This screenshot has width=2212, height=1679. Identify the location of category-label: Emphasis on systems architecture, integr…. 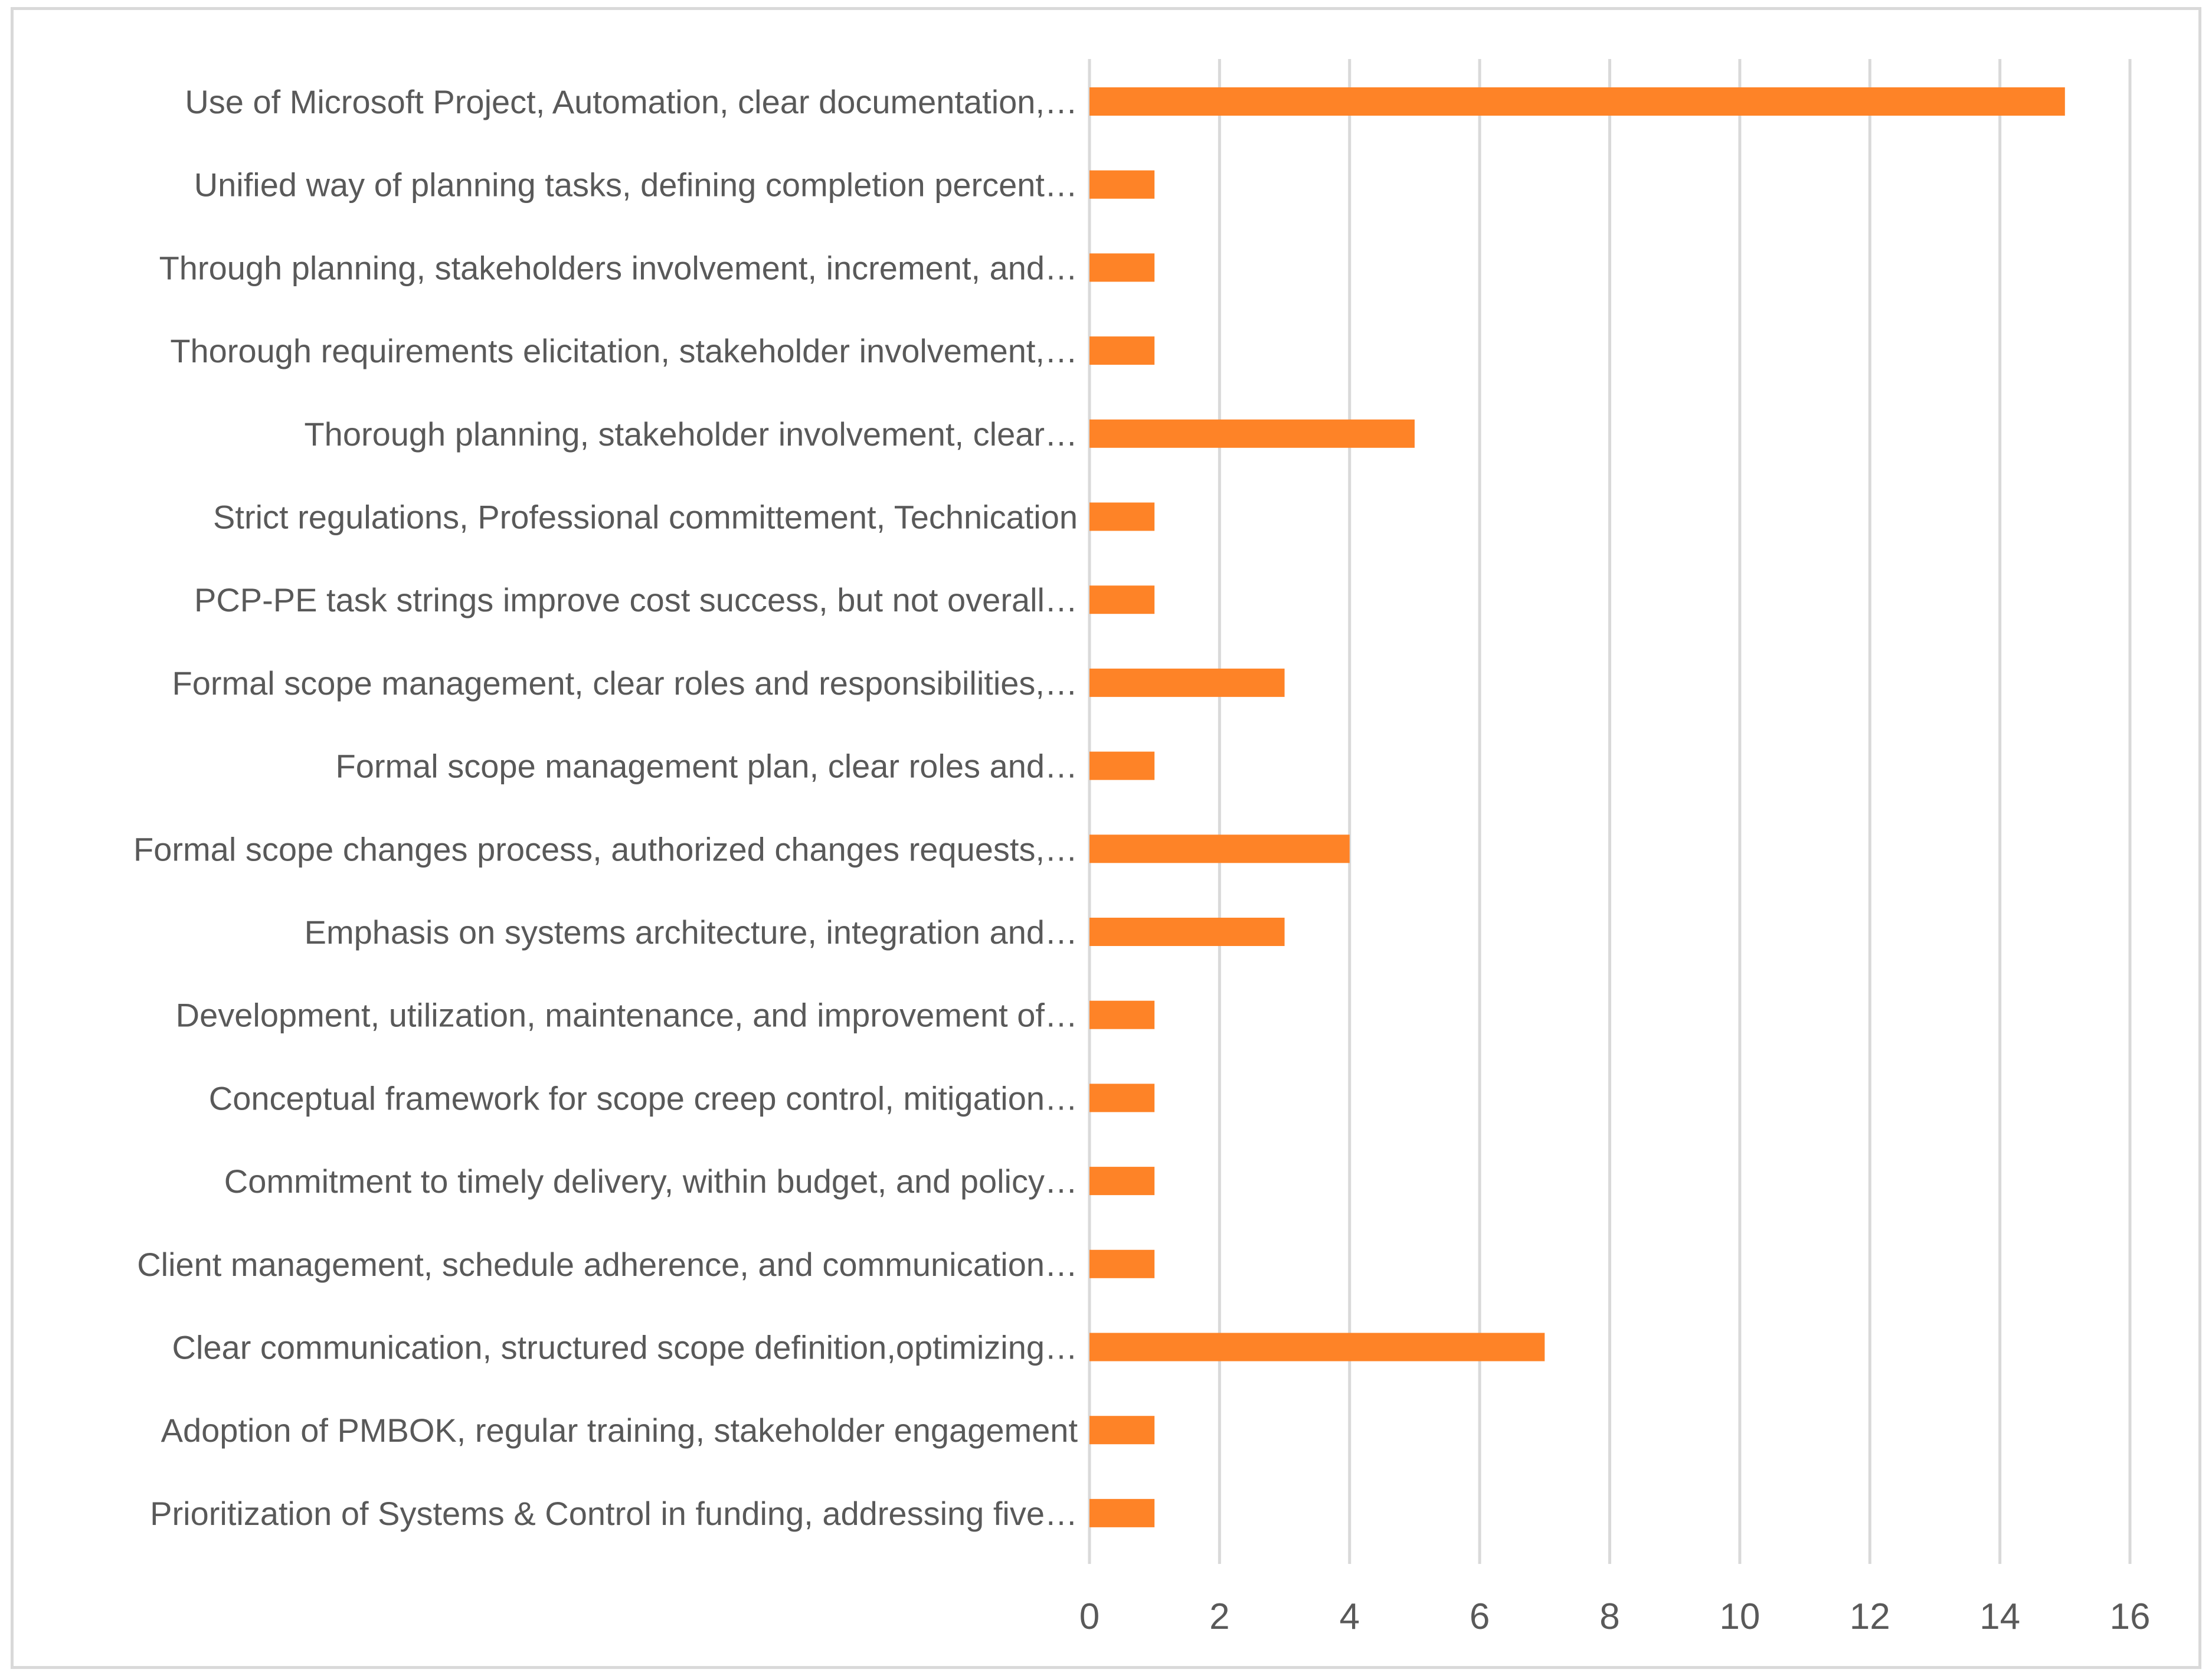
(691, 932).